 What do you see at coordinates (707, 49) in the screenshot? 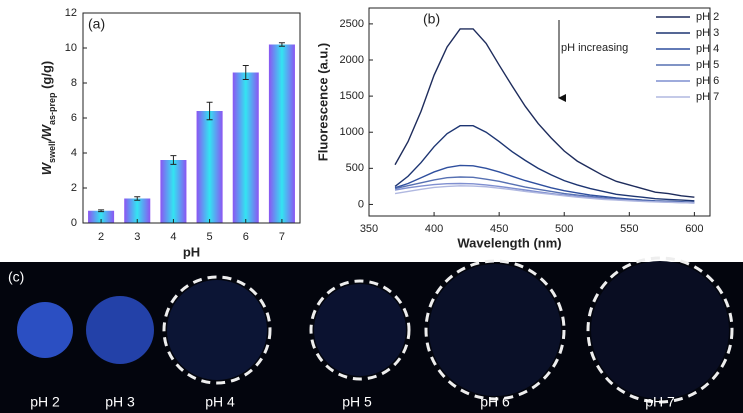
I see `legend-label: pH 4` at bounding box center [707, 49].